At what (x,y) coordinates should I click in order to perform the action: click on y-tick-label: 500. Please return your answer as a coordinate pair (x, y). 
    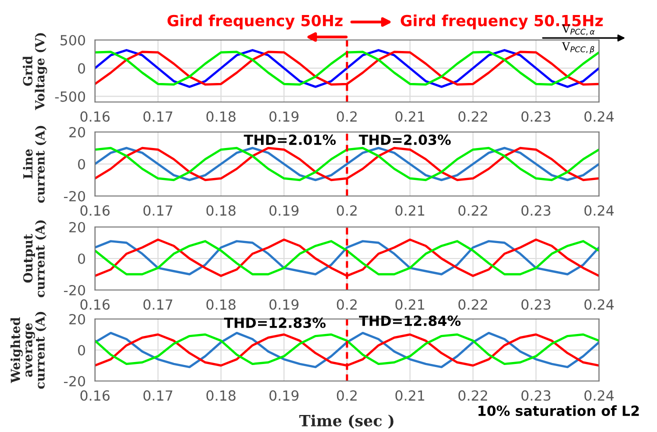
    Looking at the image, I should click on (73, 40).